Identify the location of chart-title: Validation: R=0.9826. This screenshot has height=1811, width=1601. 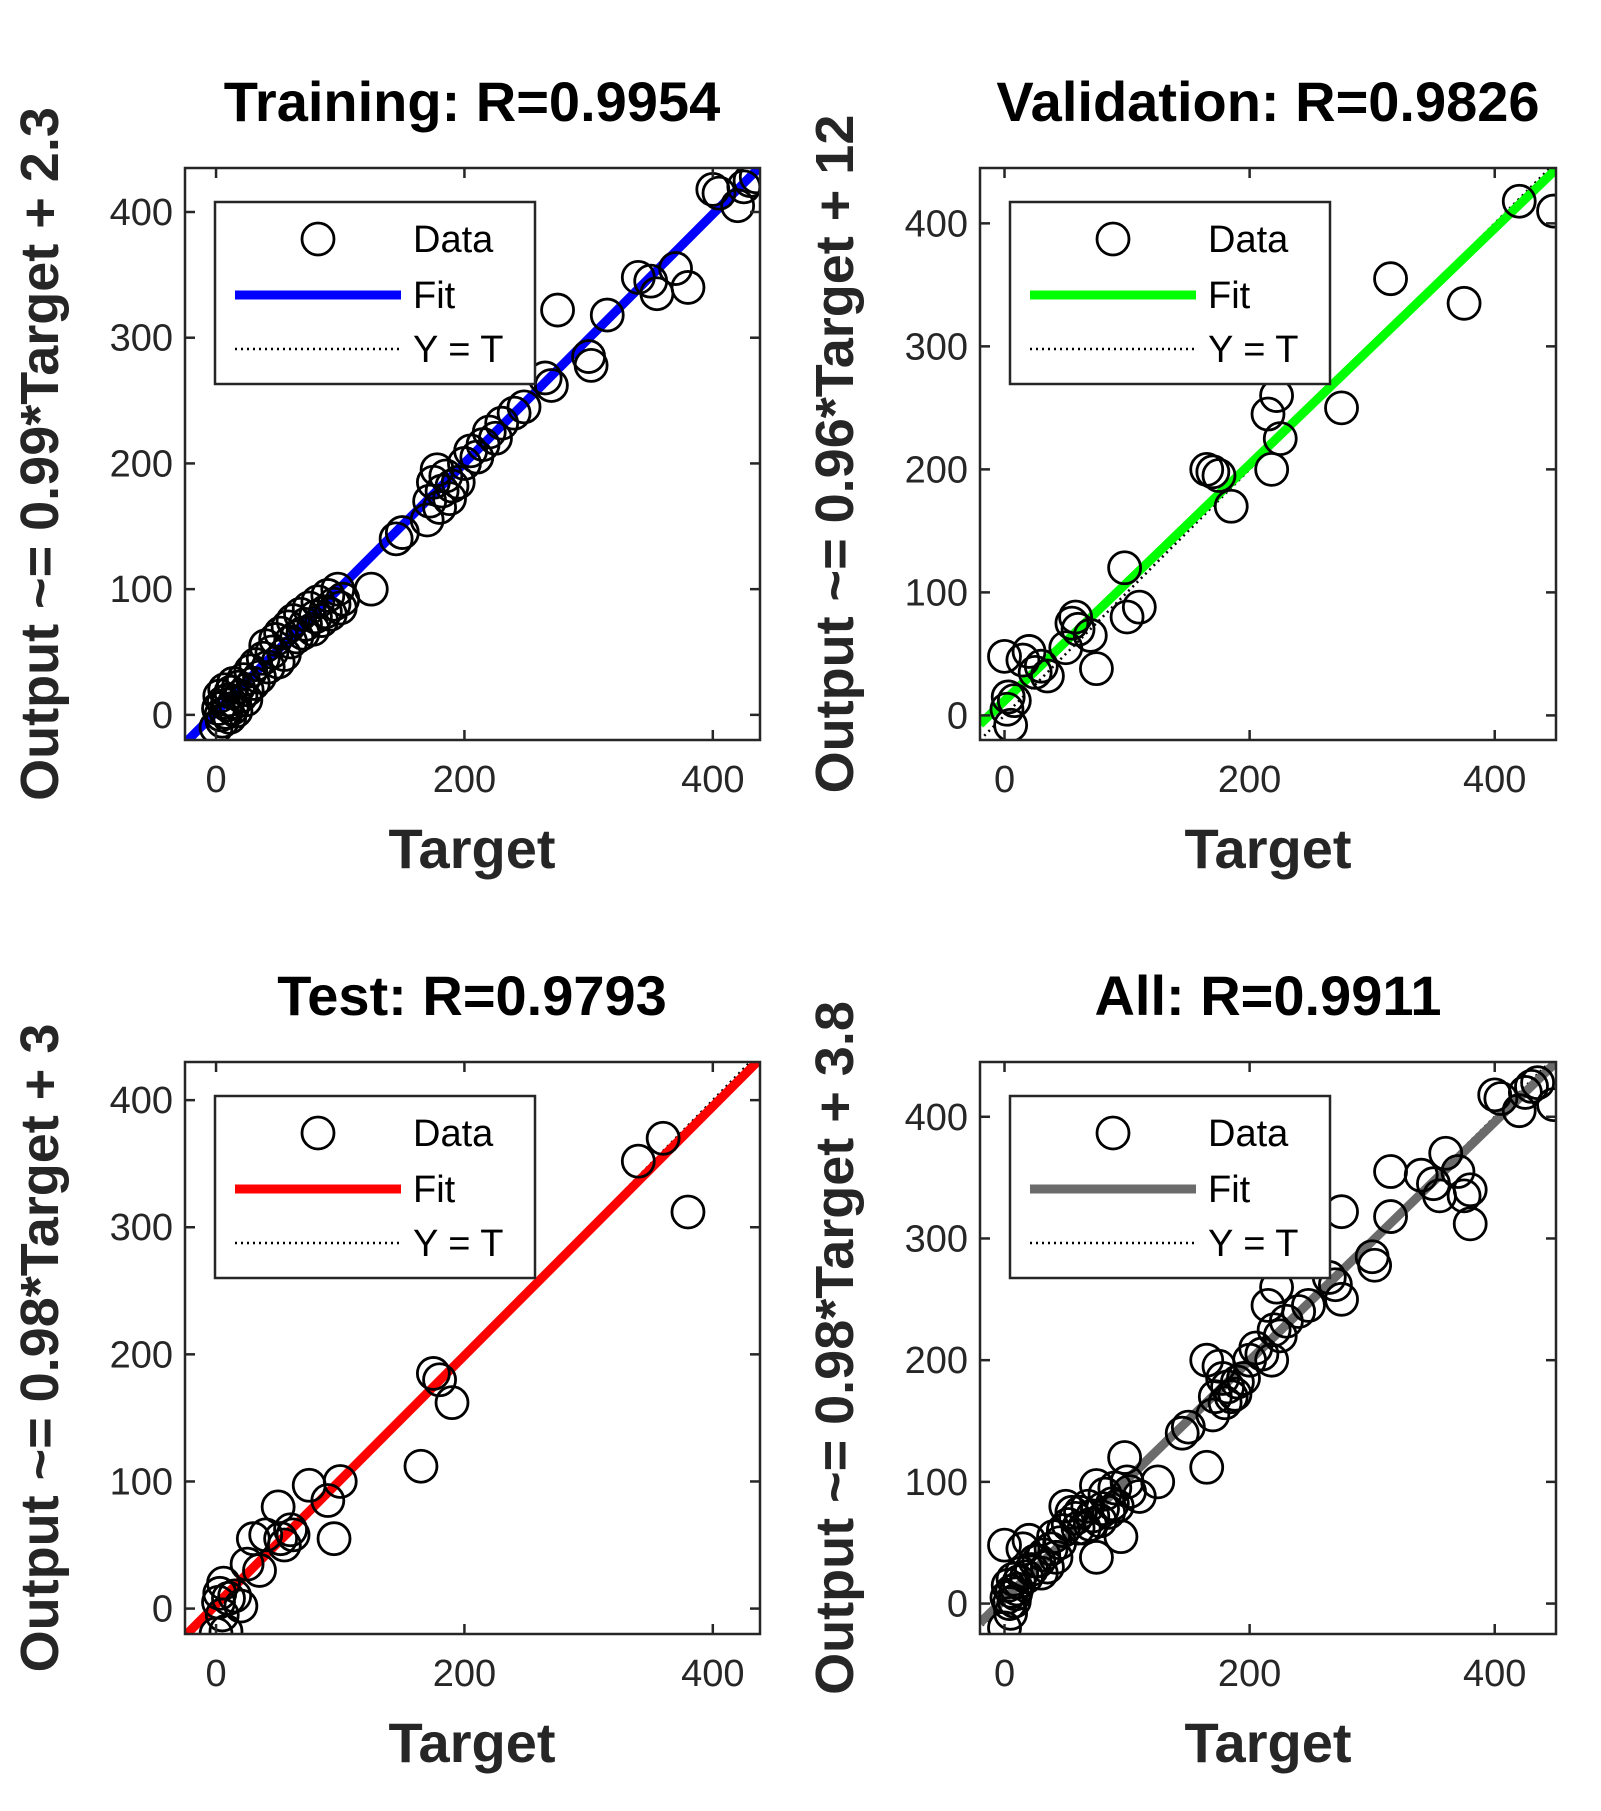
(1267, 101).